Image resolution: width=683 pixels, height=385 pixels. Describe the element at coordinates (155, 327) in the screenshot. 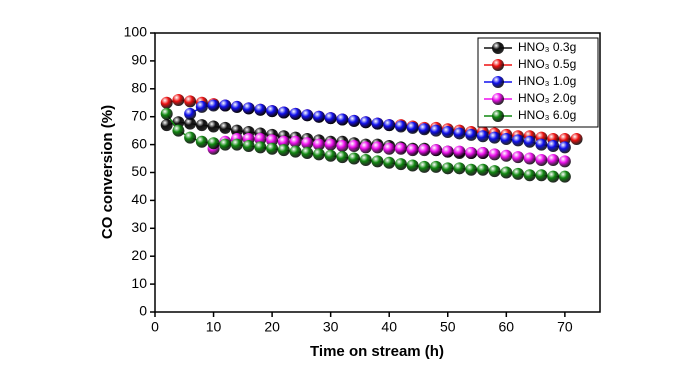

I see `x-tick-label: 0` at that location.